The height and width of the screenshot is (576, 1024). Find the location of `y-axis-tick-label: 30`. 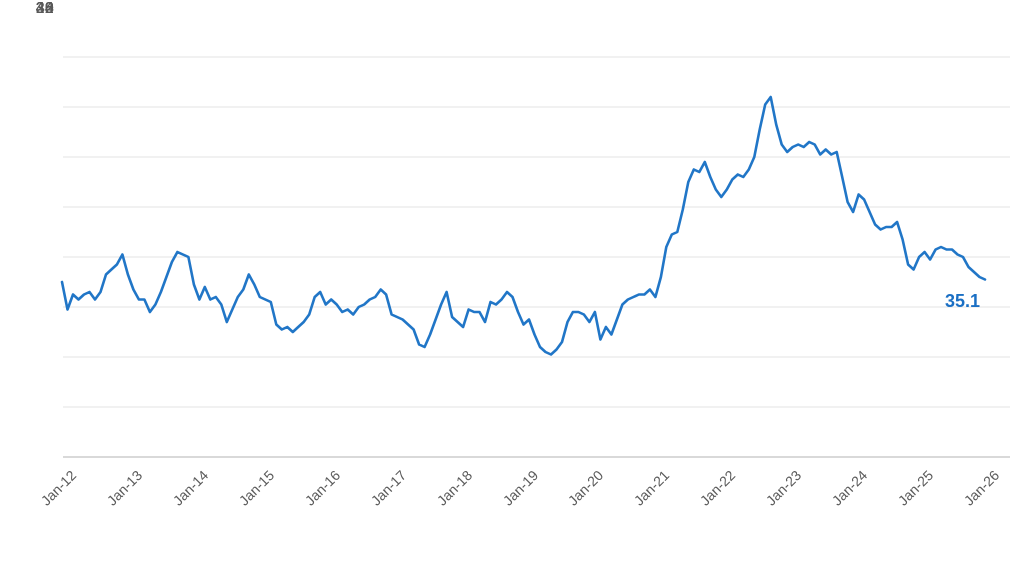

y-axis-tick-label: 30 is located at coordinates (44, 8).